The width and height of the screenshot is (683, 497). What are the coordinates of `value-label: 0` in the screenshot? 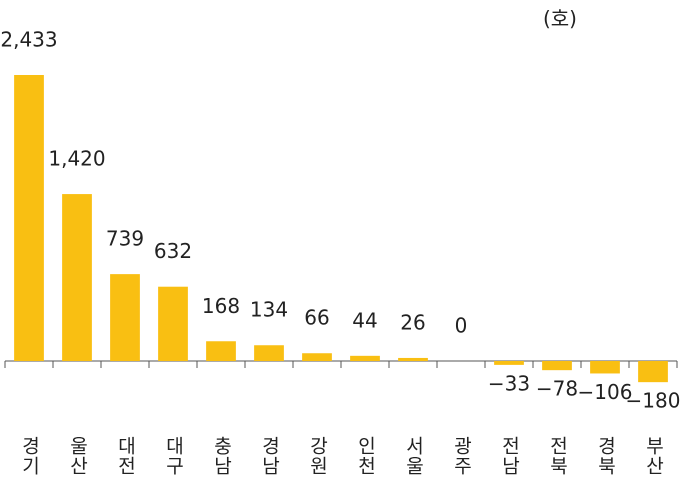 It's located at (461, 326).